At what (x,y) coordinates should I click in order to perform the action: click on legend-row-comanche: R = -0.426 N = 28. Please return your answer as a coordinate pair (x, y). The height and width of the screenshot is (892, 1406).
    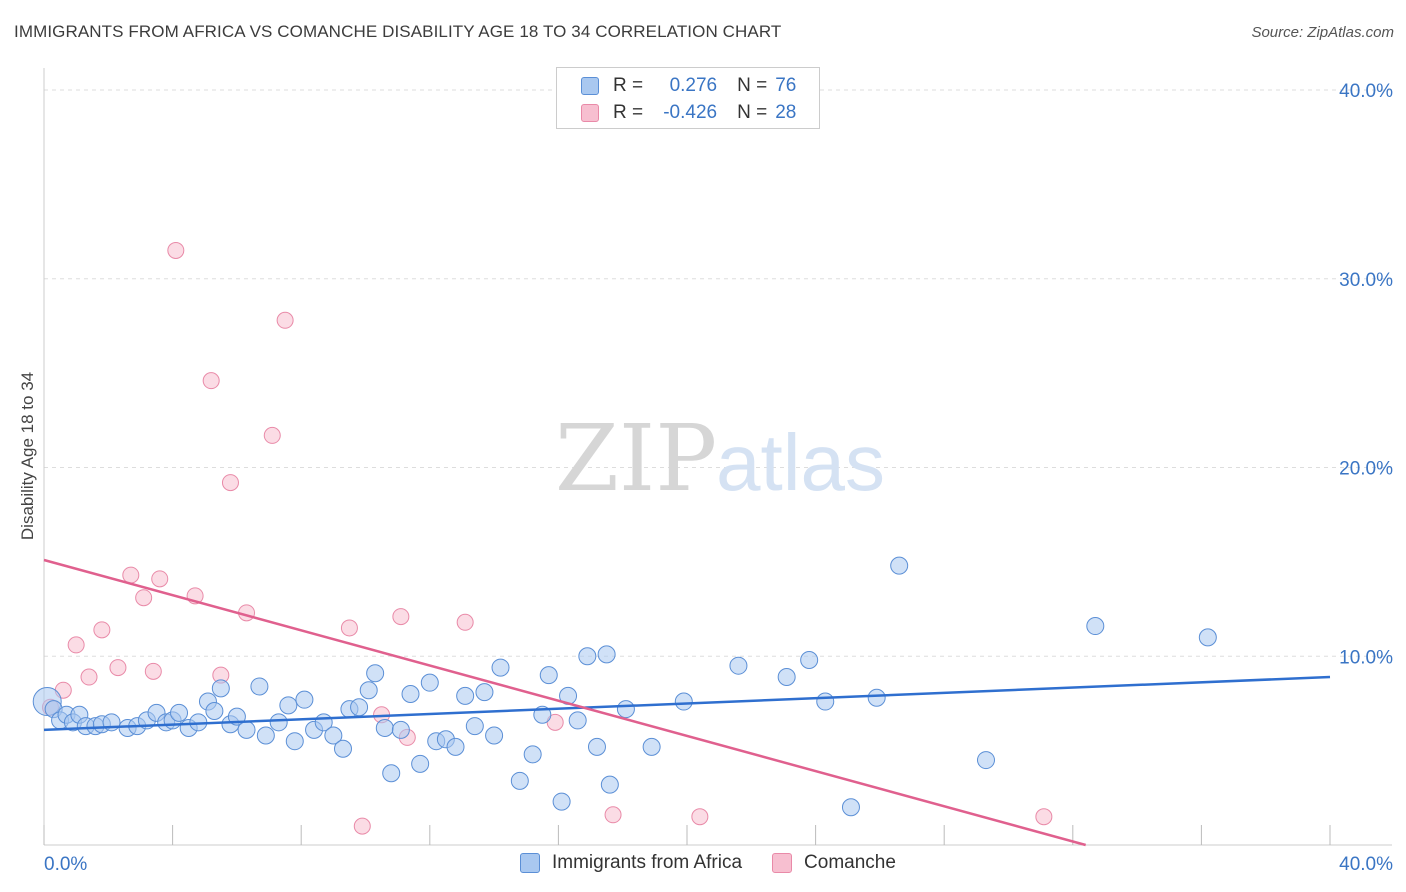
    Looking at the image, I should click on (688, 113).